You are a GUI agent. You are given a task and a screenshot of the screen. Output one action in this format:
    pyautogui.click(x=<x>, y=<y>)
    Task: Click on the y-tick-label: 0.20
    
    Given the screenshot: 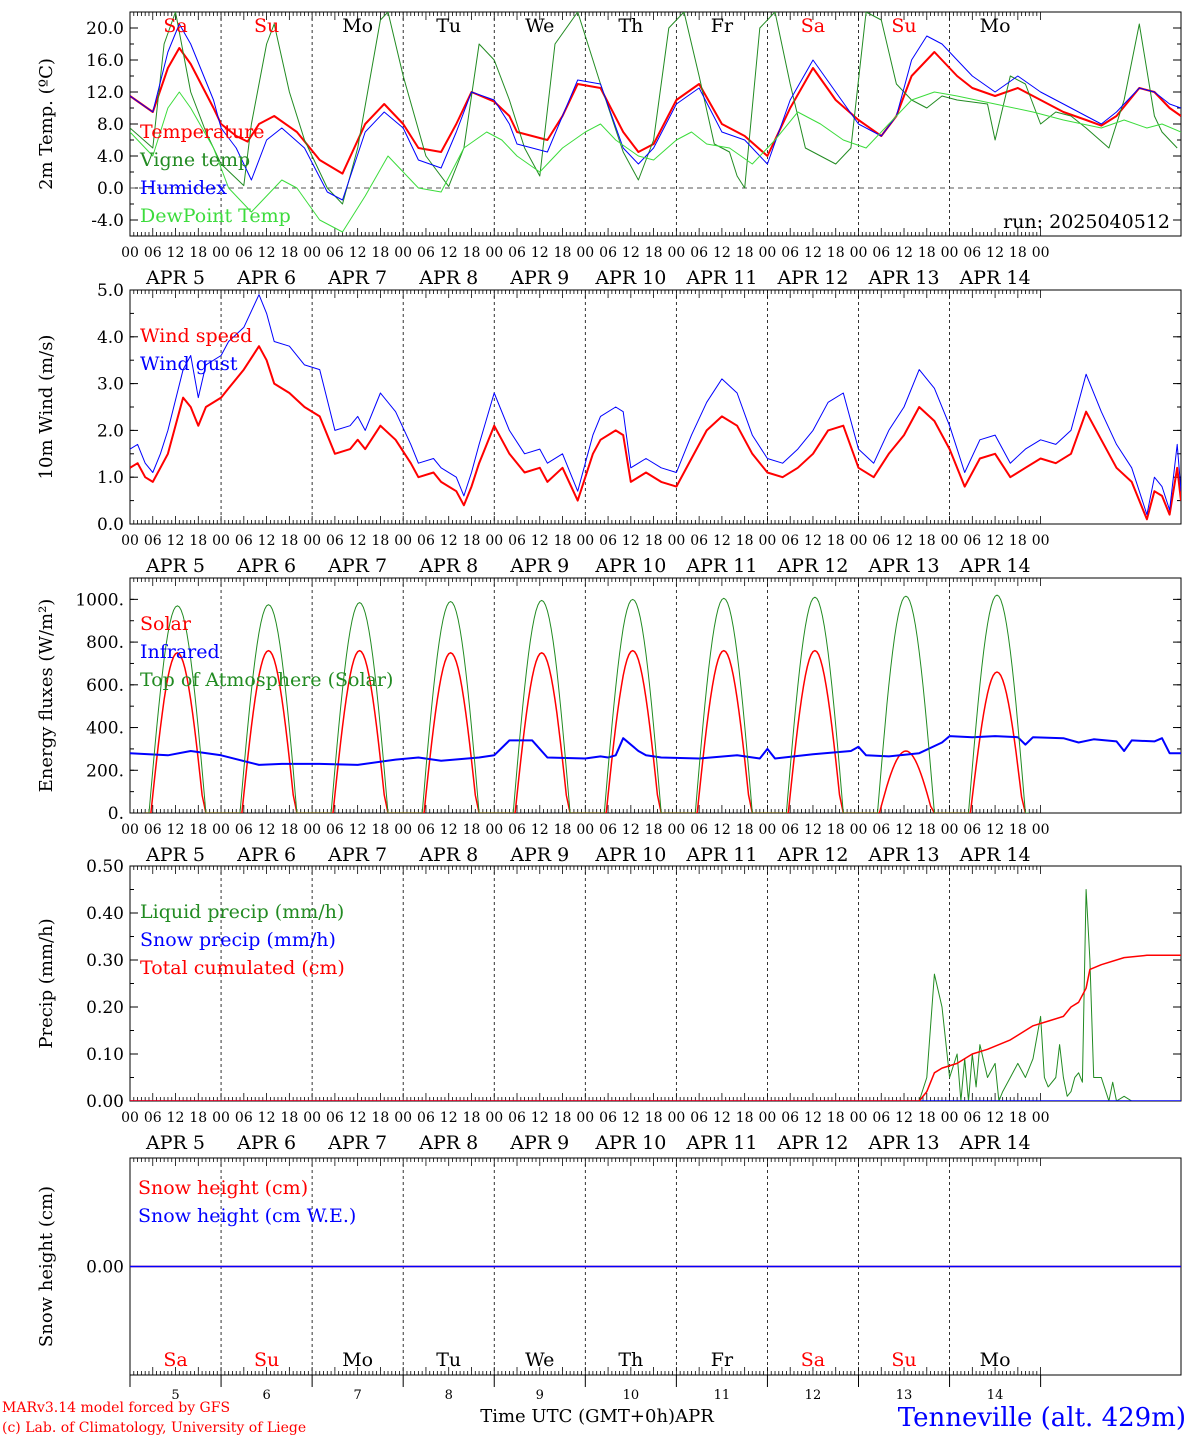 What is the action you would take?
    pyautogui.click(x=105, y=1008)
    